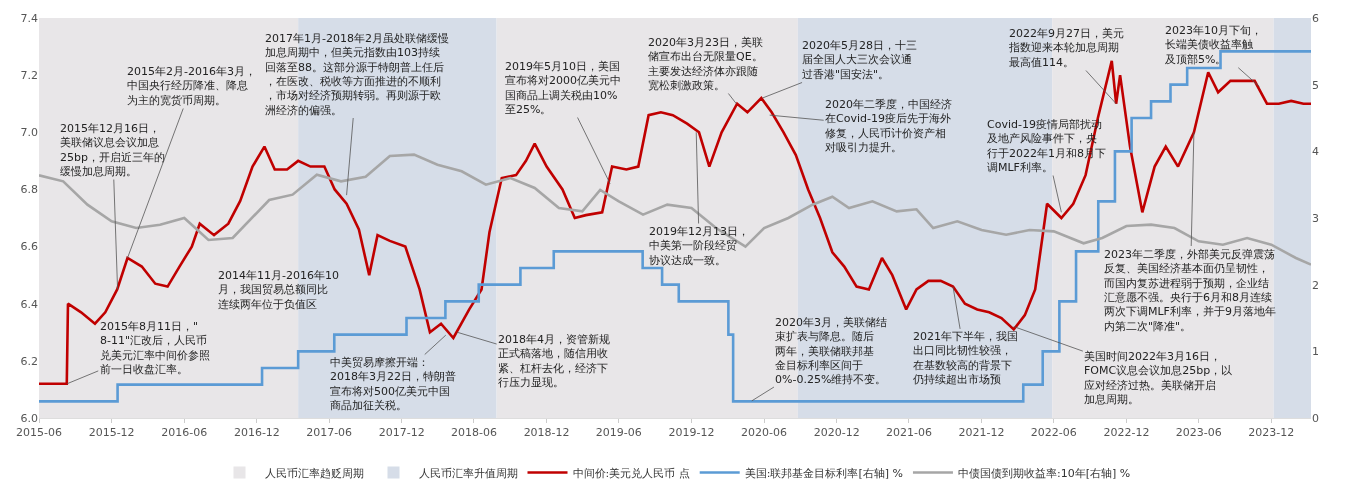  Describe the element at coordinates (155, 348) in the screenshot. I see `annotation: 2015年8月11日，"8-11"汇改后，人民币兑美元汇率中间价参照前一日收盘汇率。` at that location.